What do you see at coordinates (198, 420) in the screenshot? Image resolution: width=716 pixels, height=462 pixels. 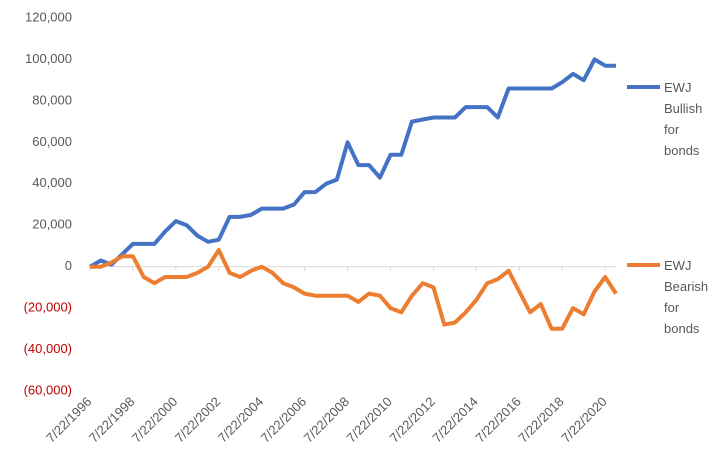 I see `x-tick-label: 7/22/2002` at bounding box center [198, 420].